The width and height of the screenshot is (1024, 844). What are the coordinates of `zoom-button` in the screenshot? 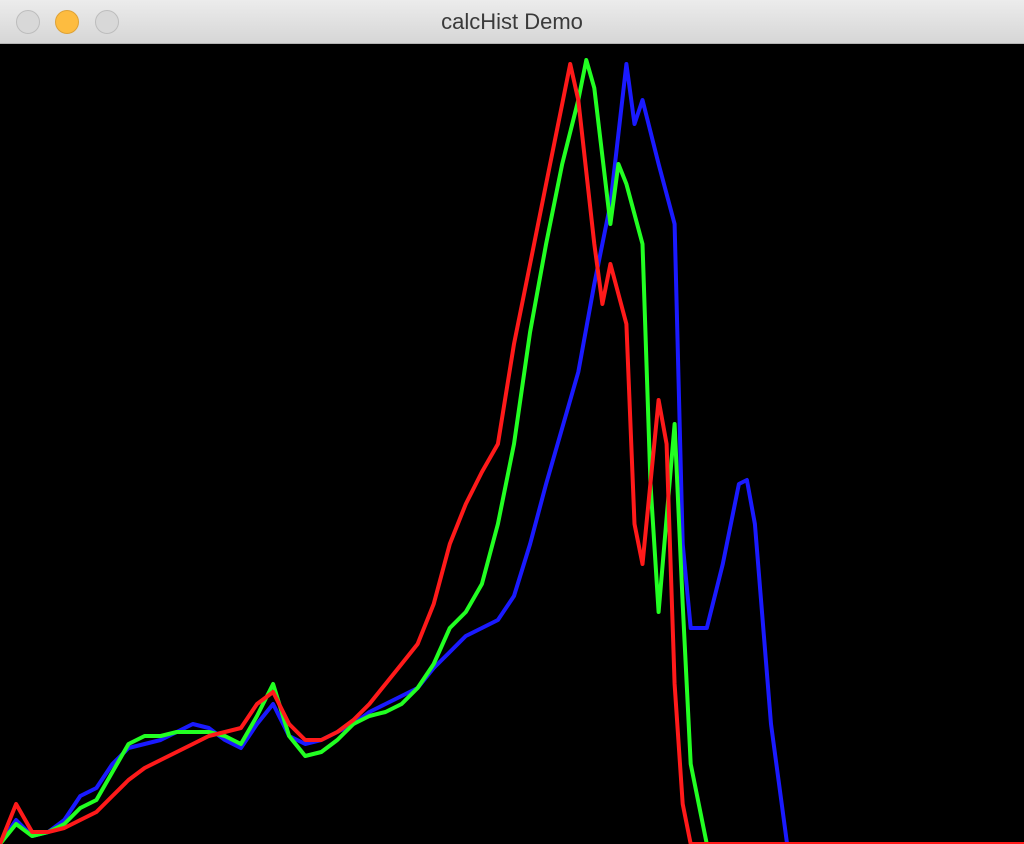 It's located at (107, 22).